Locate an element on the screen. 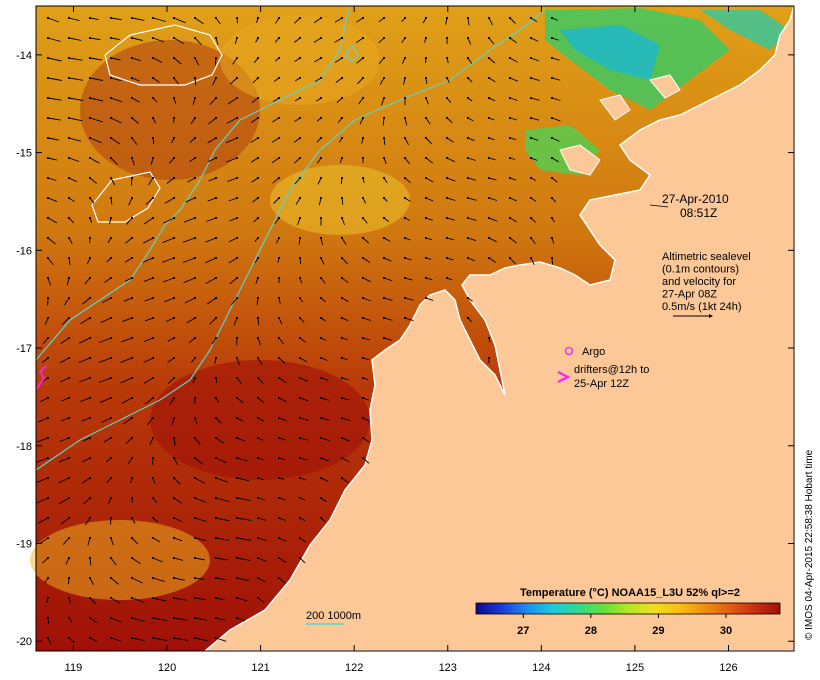 The width and height of the screenshot is (820, 680). x-tick-label: 121 is located at coordinates (260, 668).